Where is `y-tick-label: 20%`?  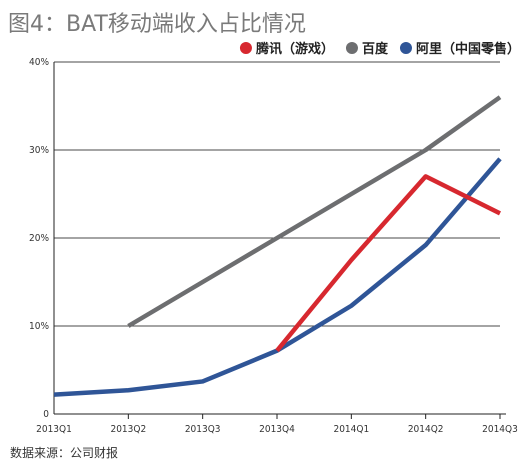
y-tick-label: 20% is located at coordinates (39, 238).